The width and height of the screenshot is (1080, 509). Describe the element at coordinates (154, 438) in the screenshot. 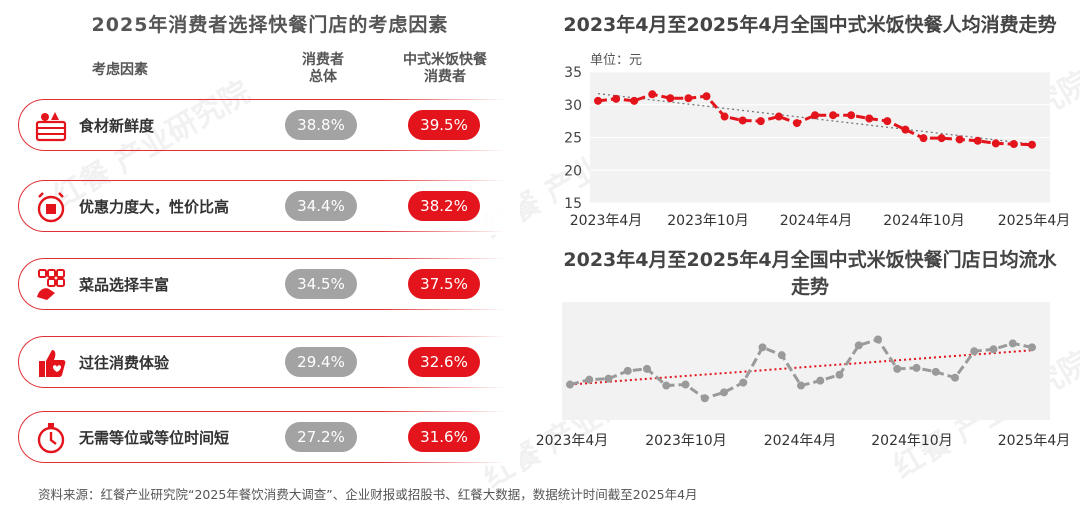

I see `factor-label: 无需等位或等位时间短` at that location.